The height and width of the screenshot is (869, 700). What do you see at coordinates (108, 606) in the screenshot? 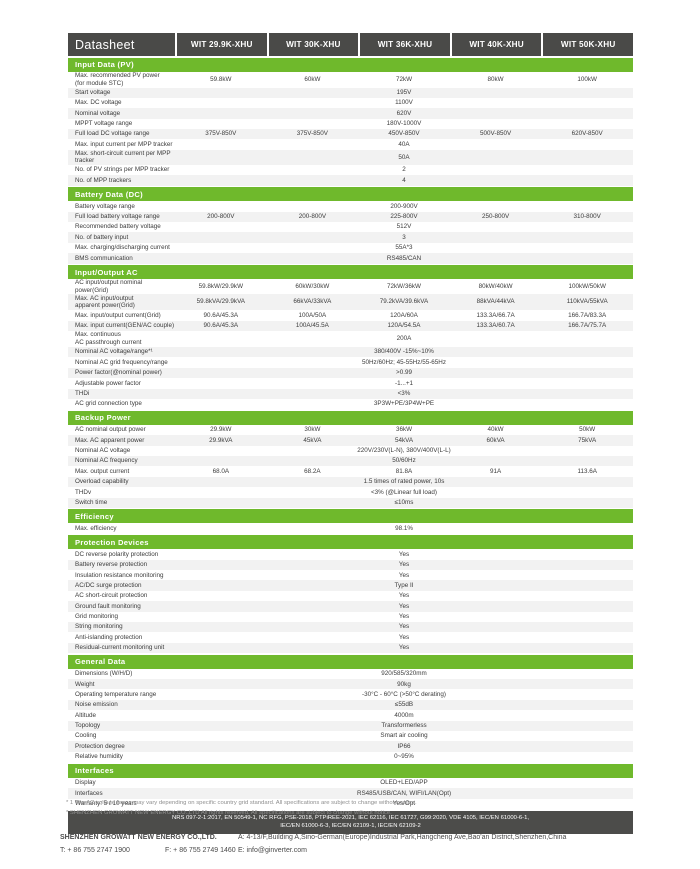
I see `spec-label: Ground fault monitoring` at bounding box center [108, 606].